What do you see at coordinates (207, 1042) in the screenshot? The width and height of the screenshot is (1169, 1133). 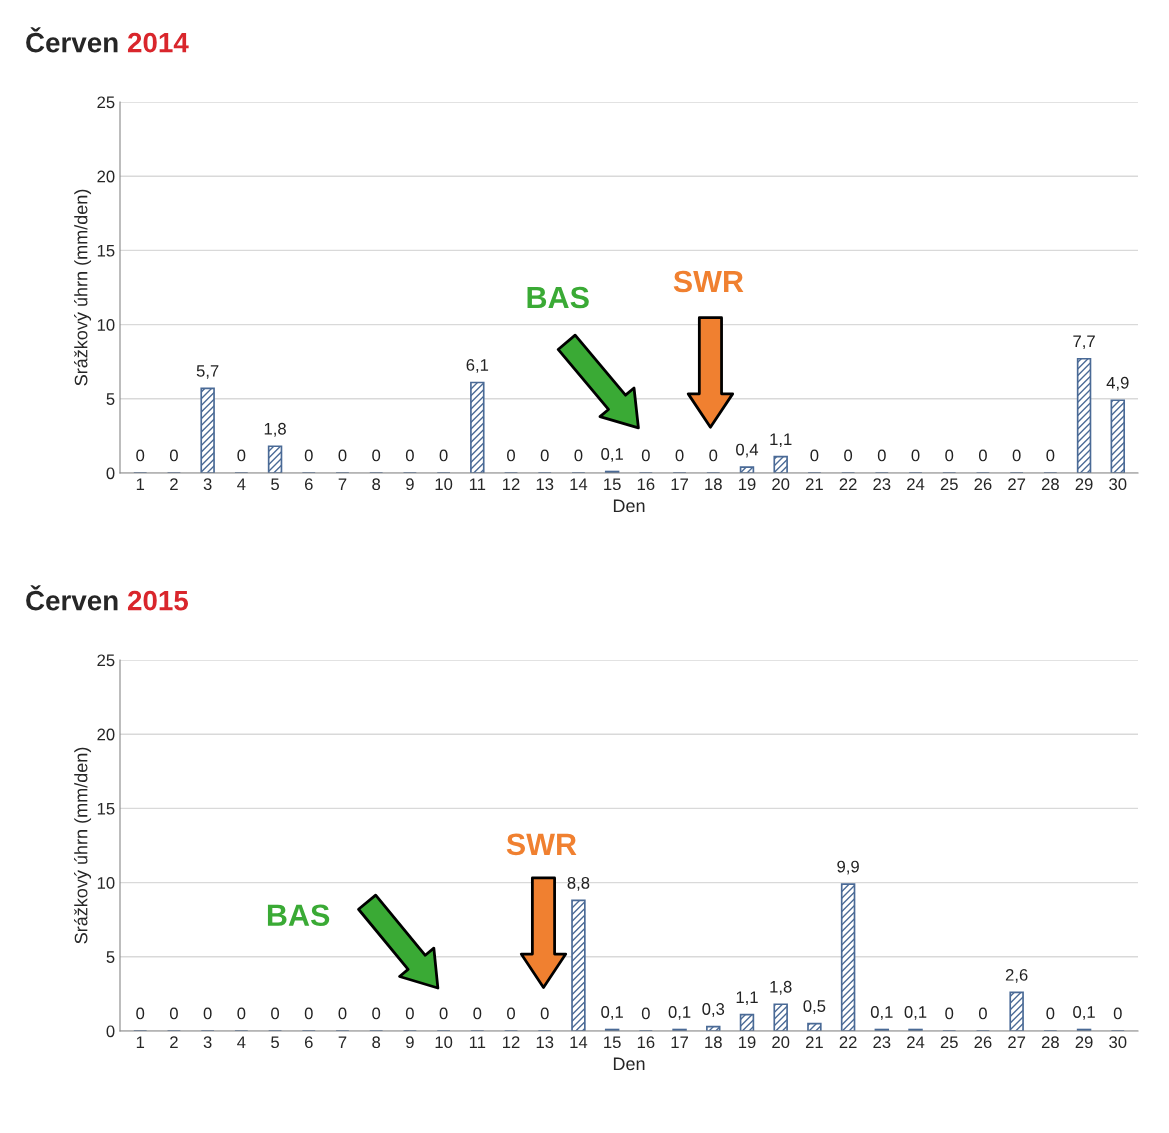 I see `x-tick-label: 3` at bounding box center [207, 1042].